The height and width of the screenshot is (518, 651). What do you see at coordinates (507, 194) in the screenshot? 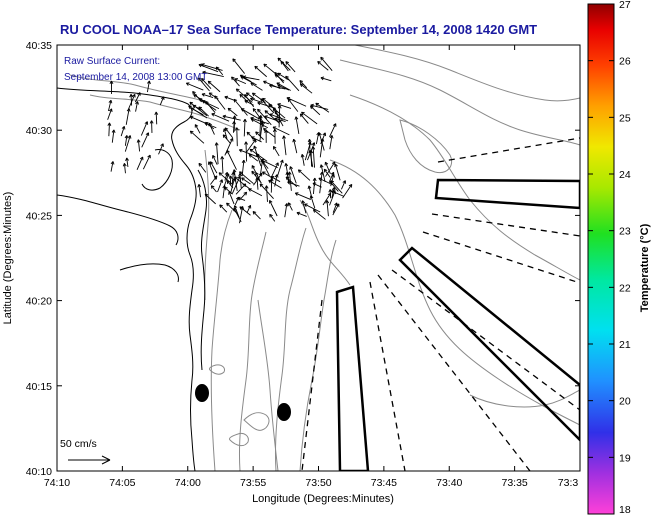
I see `lane-box-east` at bounding box center [507, 194].